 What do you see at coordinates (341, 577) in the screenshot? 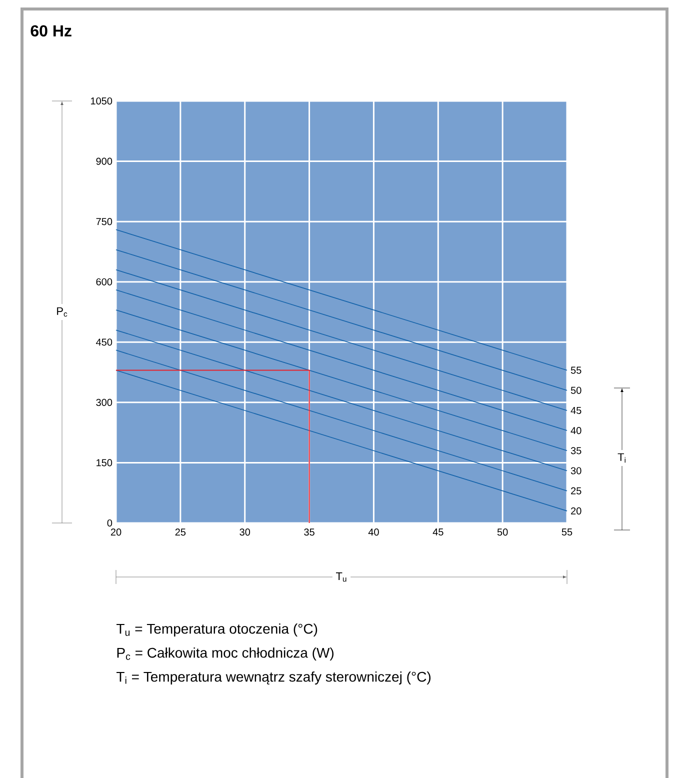
I see `x-axis-title: T$_{u}$` at bounding box center [341, 577].